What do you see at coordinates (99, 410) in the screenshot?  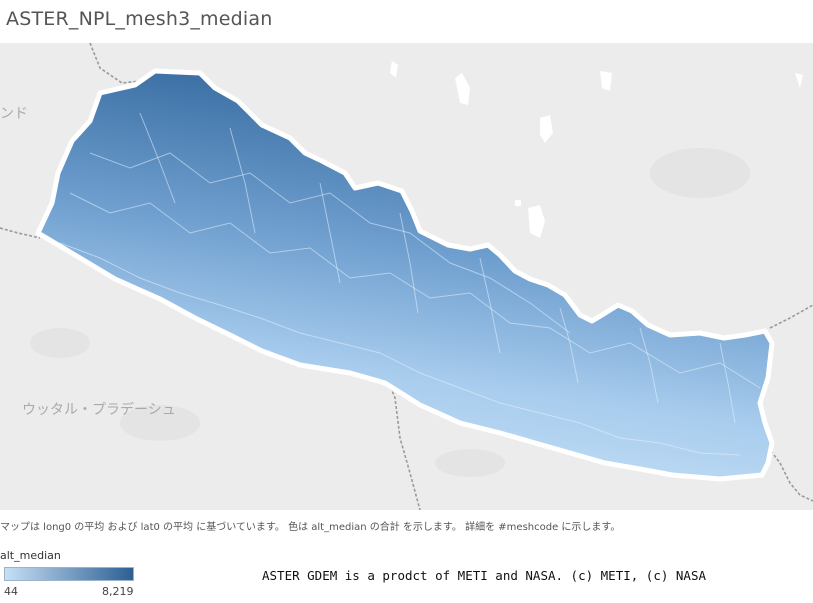 I see `map-label-uttar-pradesh: ウッタル・プラデーシュ` at bounding box center [99, 410].